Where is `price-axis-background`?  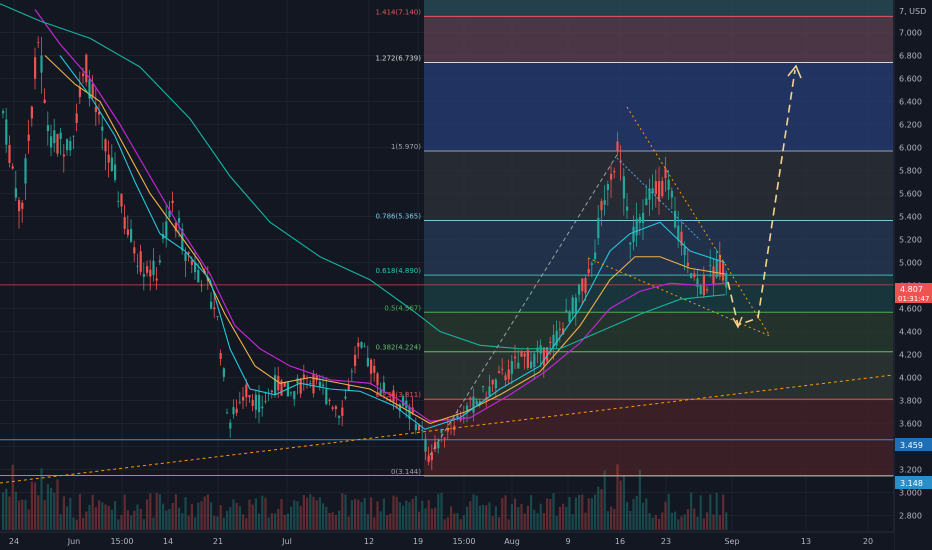 price-axis-background is located at coordinates (913, 275).